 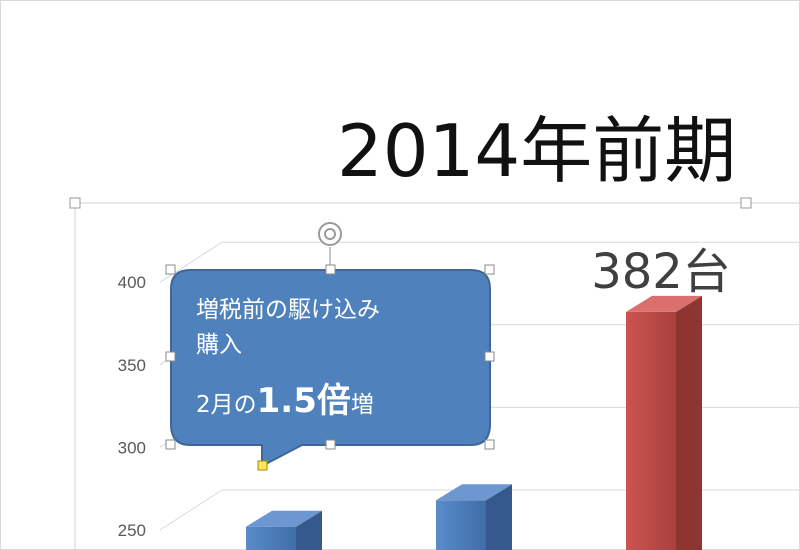 What do you see at coordinates (170, 269) in the screenshot?
I see `callout-handle-top-left` at bounding box center [170, 269].